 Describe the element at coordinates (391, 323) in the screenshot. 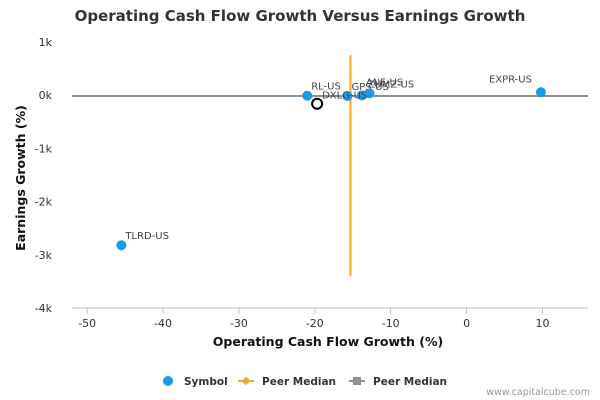

I see `x-tick-label: -10` at that location.